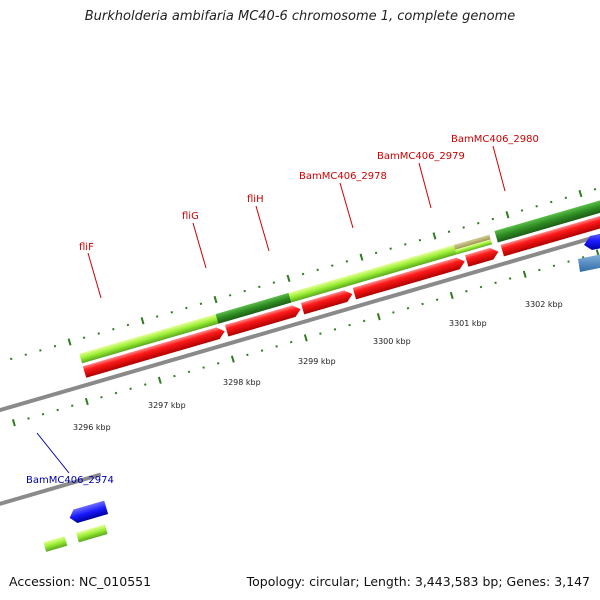 The height and width of the screenshot is (600, 600). Describe the element at coordinates (54, 512) in the screenshot. I see `lower-left-features` at that location.